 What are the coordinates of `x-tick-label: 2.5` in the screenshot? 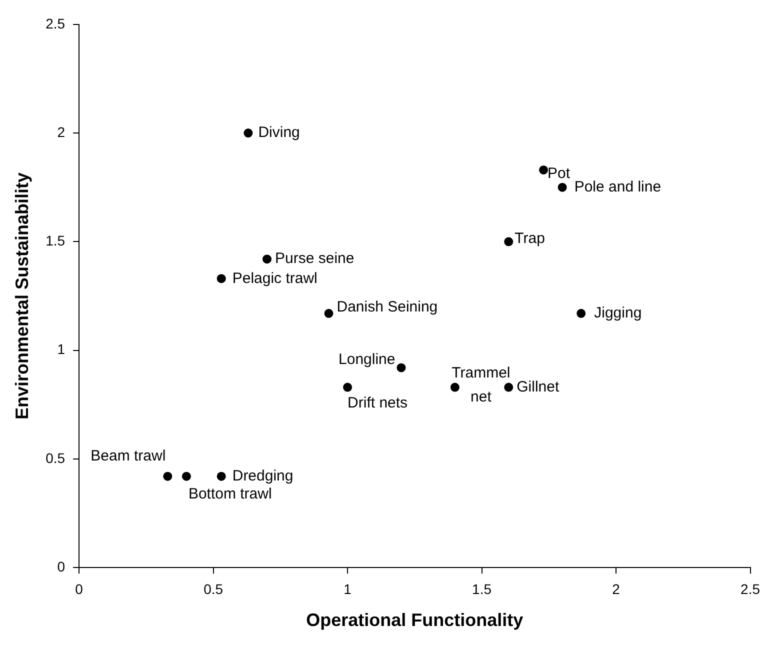 It's located at (750, 588).